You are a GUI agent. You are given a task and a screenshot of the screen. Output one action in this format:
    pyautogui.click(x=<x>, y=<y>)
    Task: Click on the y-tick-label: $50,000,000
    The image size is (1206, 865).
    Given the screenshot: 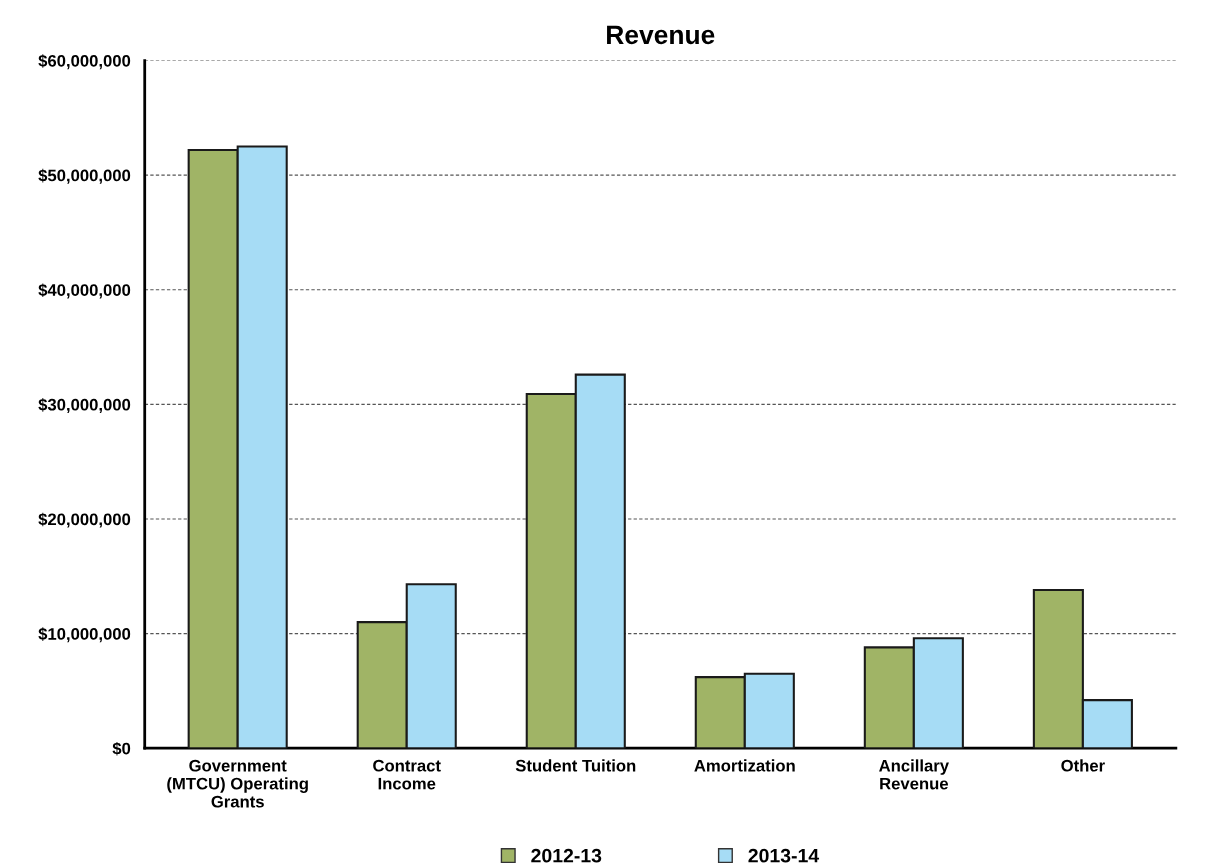 What is the action you would take?
    pyautogui.click(x=84, y=176)
    